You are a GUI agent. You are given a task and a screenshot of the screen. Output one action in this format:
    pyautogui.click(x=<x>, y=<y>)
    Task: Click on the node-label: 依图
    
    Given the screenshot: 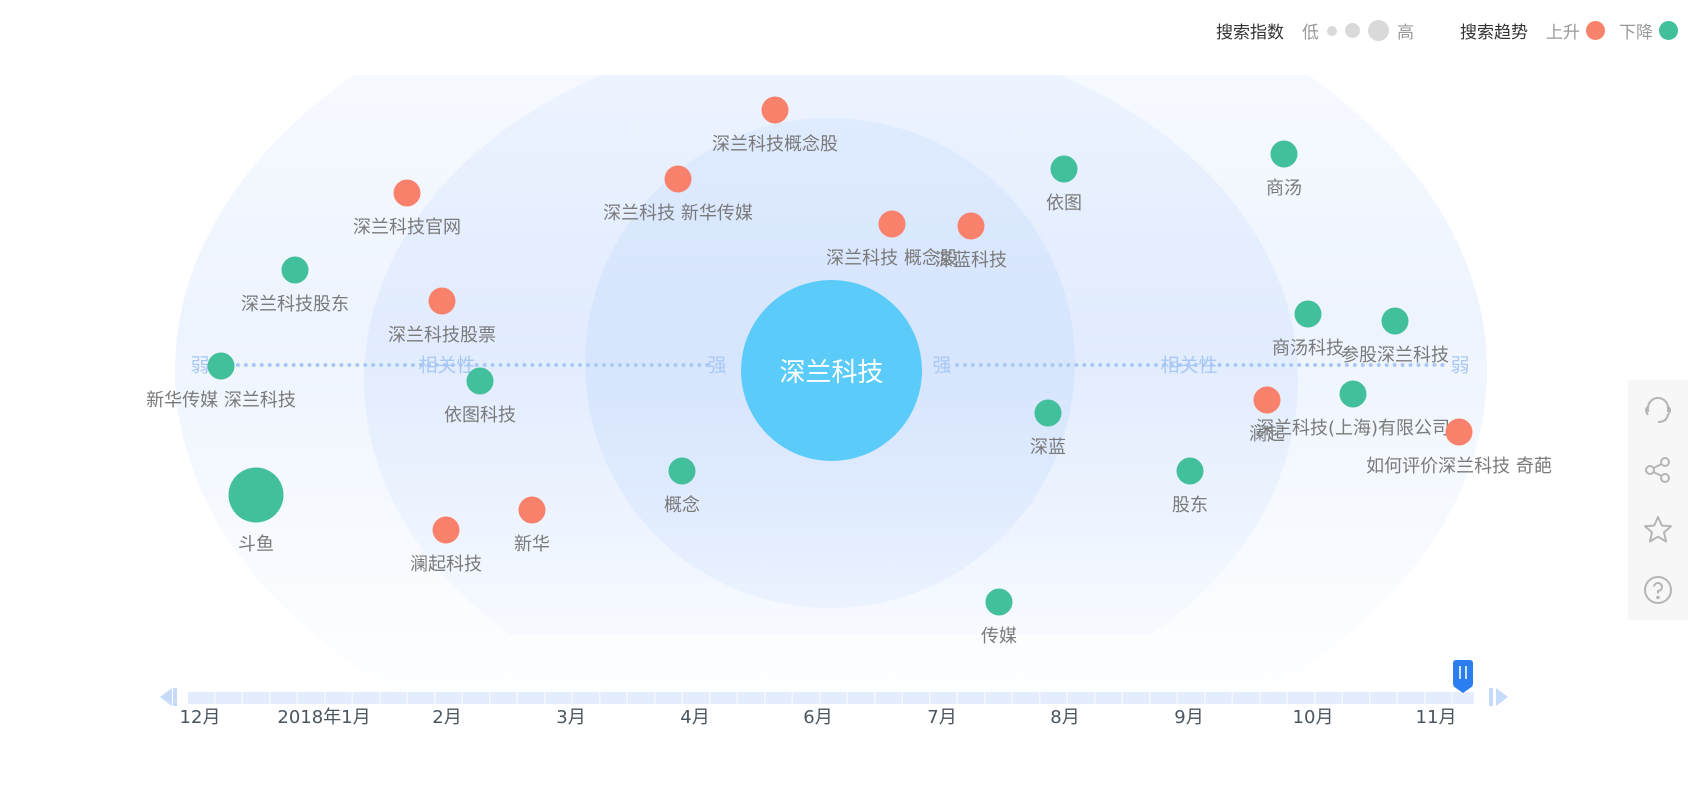 What is the action you would take?
    pyautogui.click(x=1064, y=203)
    